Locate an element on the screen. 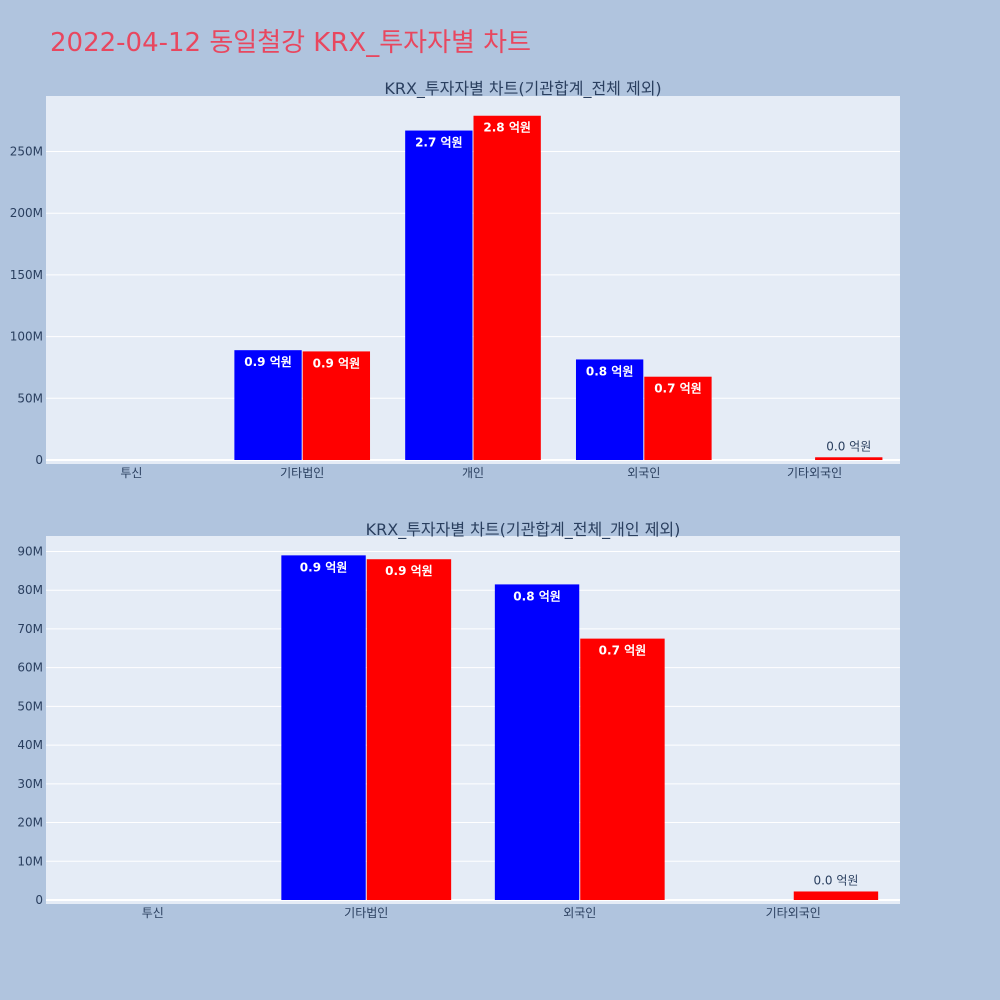 Image resolution: width=1000 pixels, height=1000 pixels. page-title: 2022-04-12 동일철강 KRX_투자자별 차트 is located at coordinates (291, 43).